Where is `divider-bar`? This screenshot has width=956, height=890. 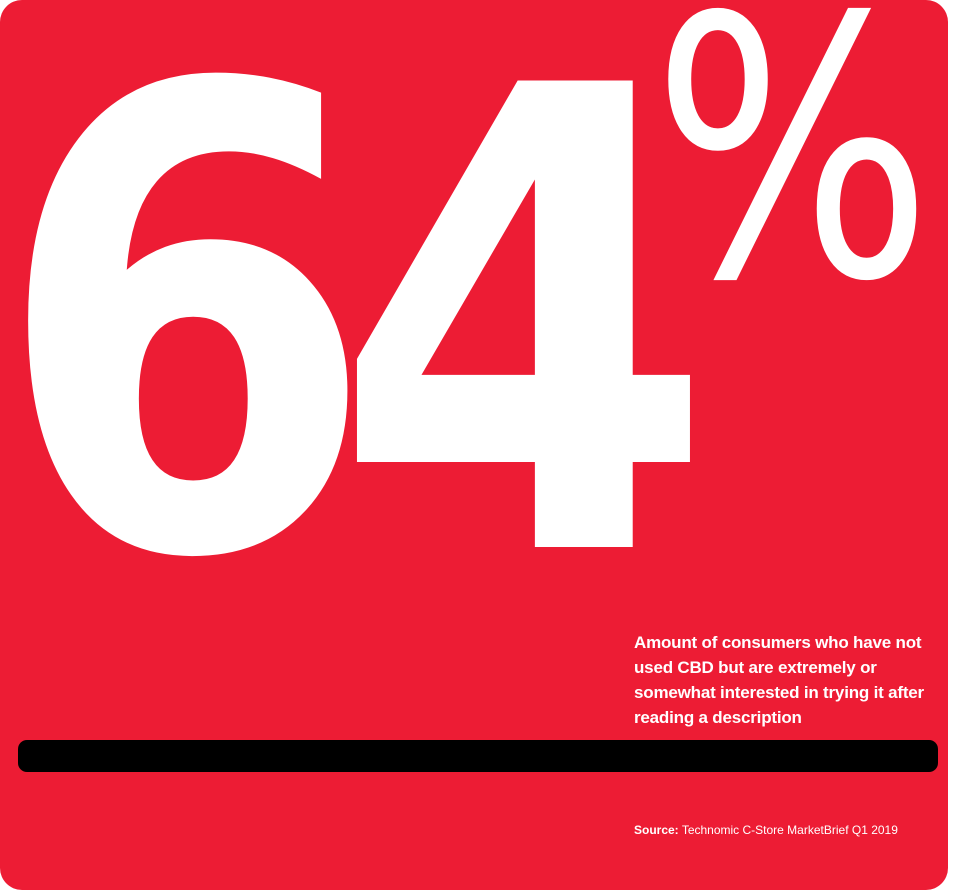 divider-bar is located at coordinates (478, 756).